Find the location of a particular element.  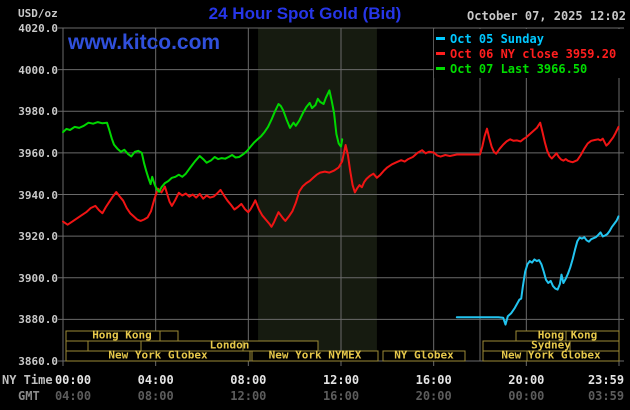

x-tick-gmt-08:00: 08:00 is located at coordinates (155, 396).